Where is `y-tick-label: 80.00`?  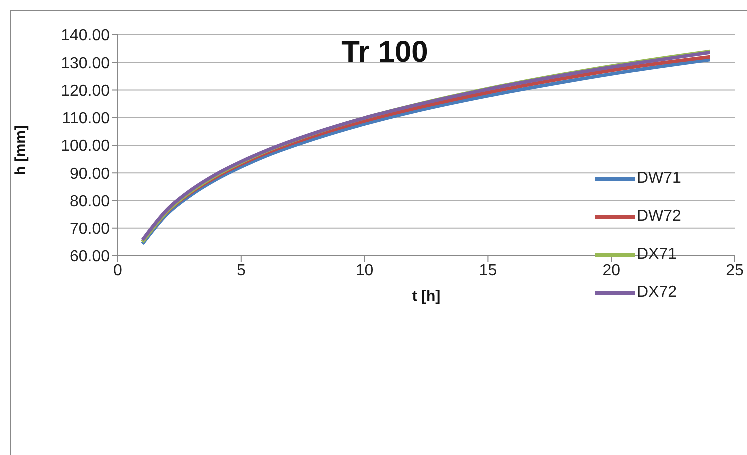
y-tick-label: 80.00 is located at coordinates (90, 201).